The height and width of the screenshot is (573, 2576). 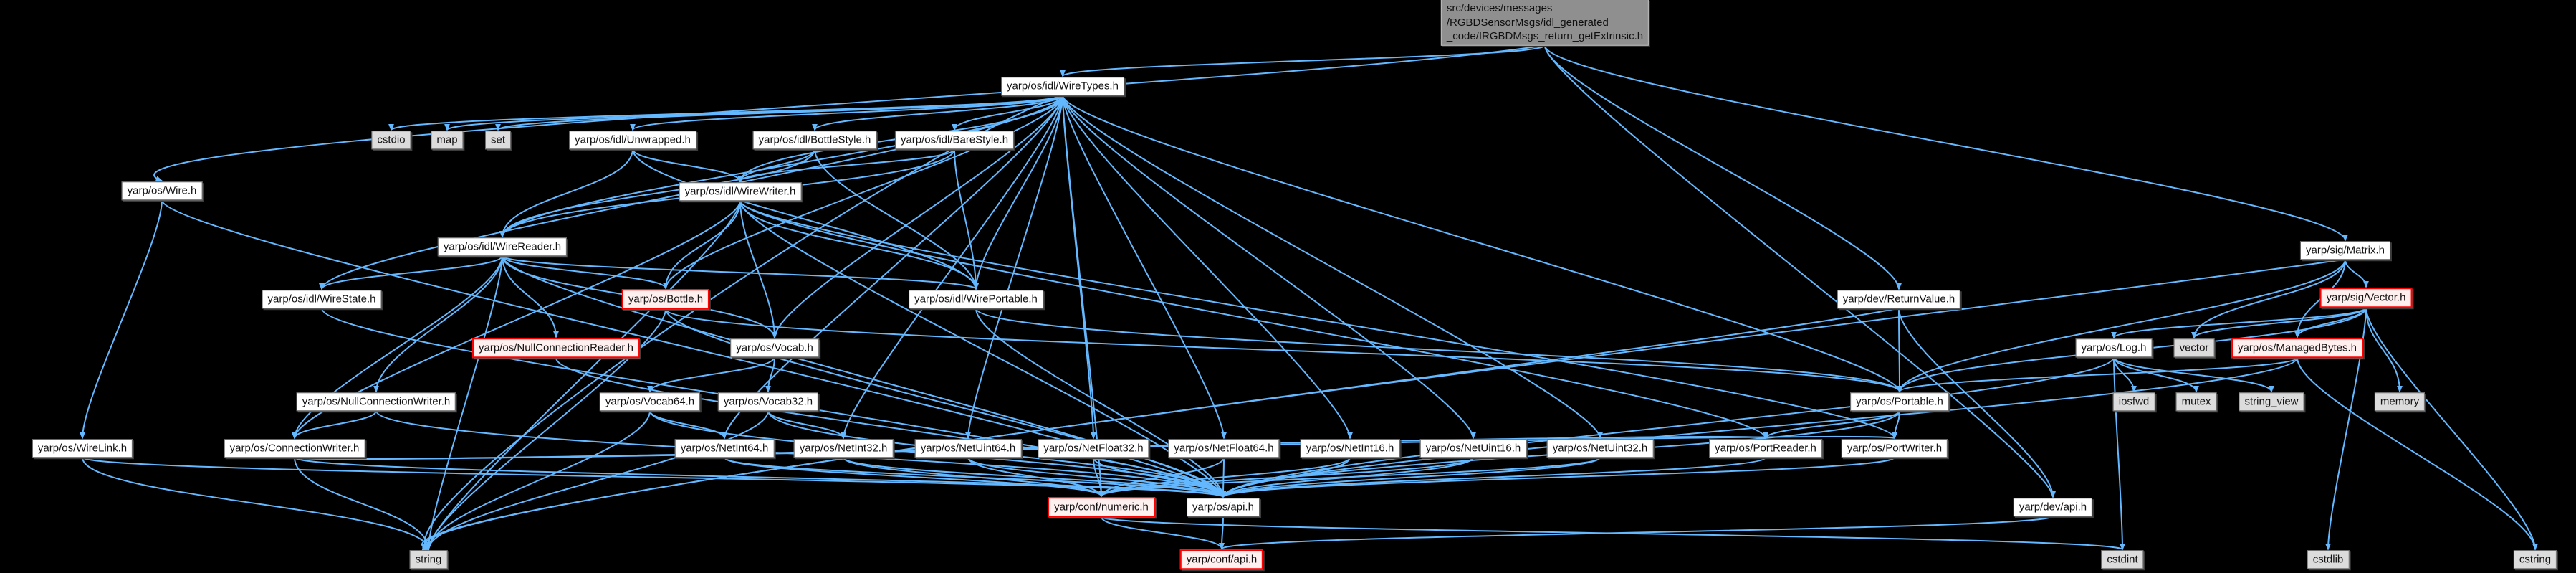 I want to click on edge-log-cstdint, so click(x=2119, y=453).